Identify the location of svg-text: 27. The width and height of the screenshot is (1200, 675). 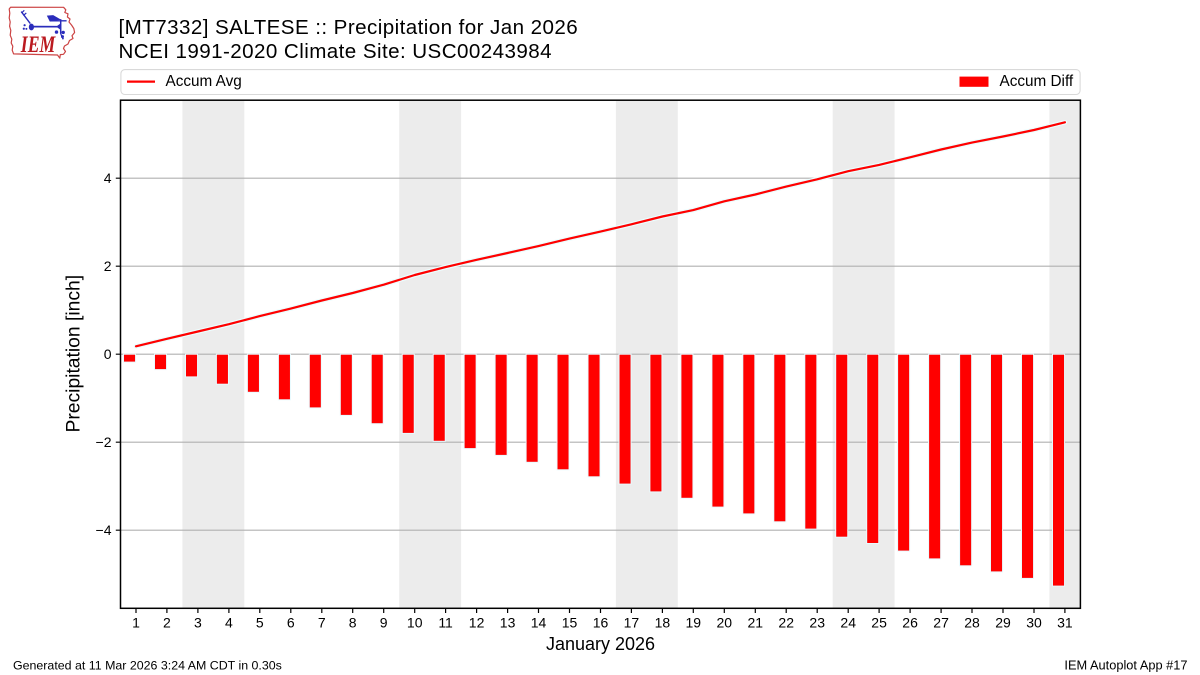
(941, 623).